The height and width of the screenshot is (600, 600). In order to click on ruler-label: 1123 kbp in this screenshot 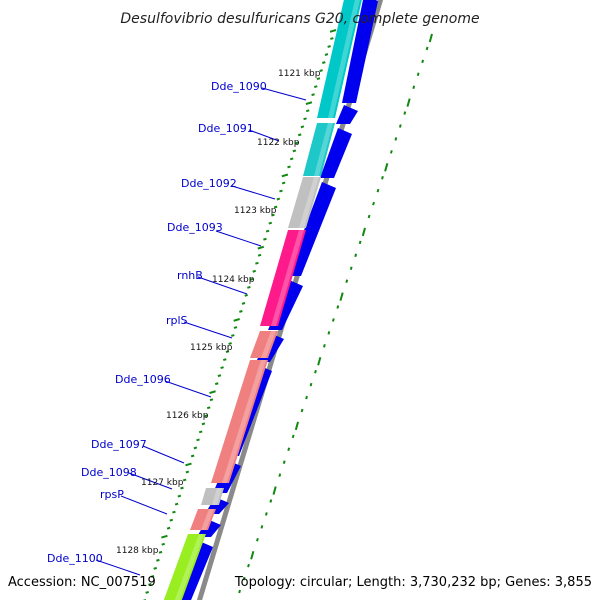, I will do `click(255, 211)`.